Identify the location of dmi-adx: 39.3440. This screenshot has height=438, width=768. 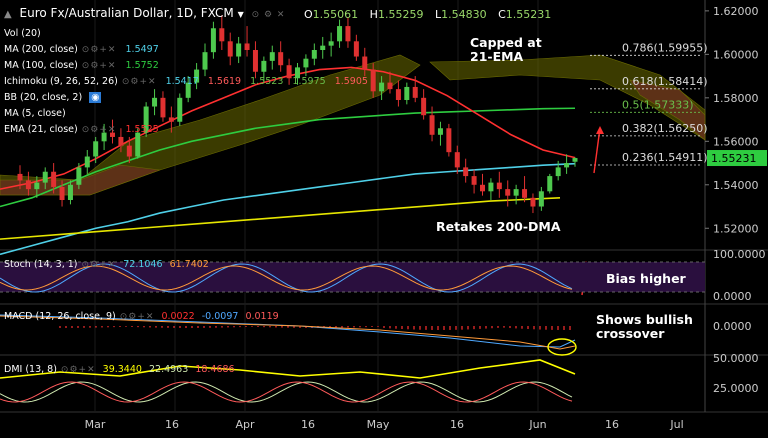
(122, 369).